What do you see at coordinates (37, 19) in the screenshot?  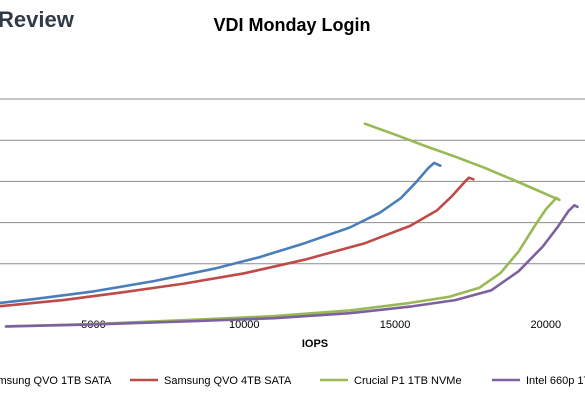 I see `brand-logo-text: Review` at bounding box center [37, 19].